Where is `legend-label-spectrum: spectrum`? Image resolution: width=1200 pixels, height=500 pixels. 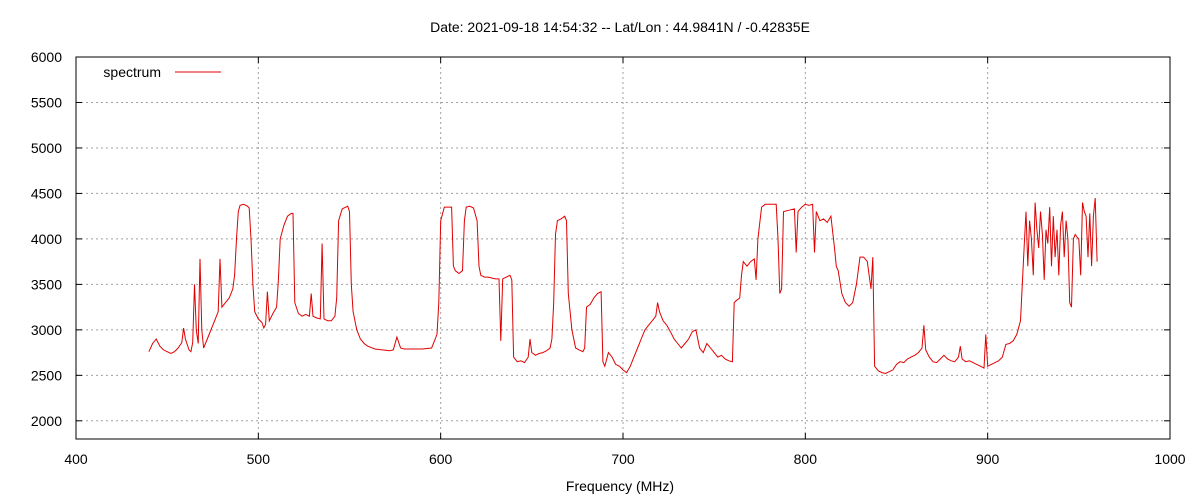 legend-label-spectrum: spectrum is located at coordinates (132, 72).